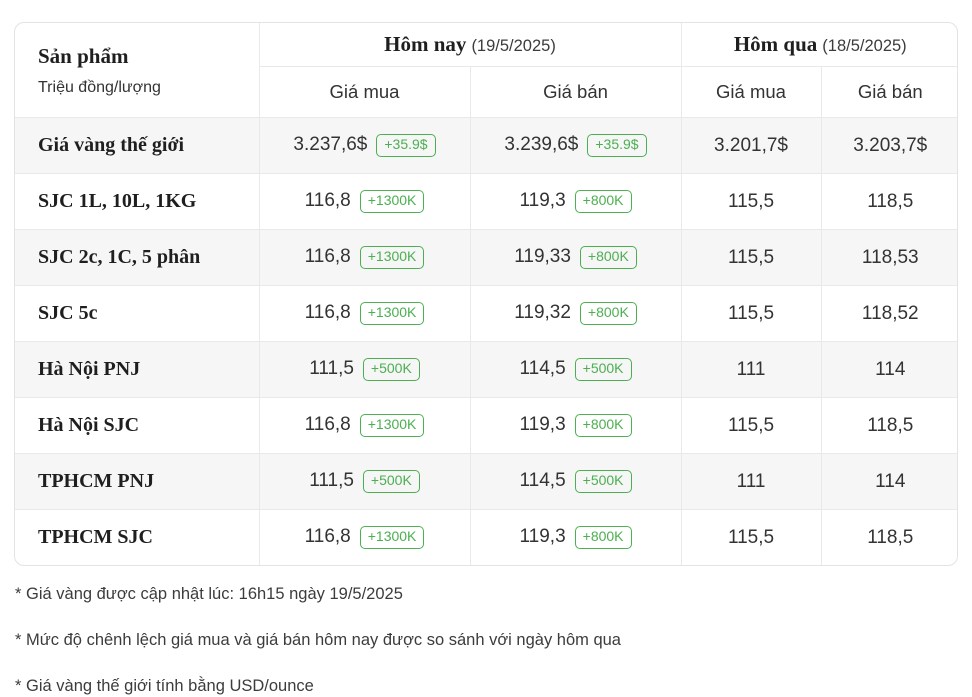 This screenshot has height=697, width=972. Describe the element at coordinates (751, 145) in the screenshot. I see `yesterday-buy-price: 3.201,7$` at that location.